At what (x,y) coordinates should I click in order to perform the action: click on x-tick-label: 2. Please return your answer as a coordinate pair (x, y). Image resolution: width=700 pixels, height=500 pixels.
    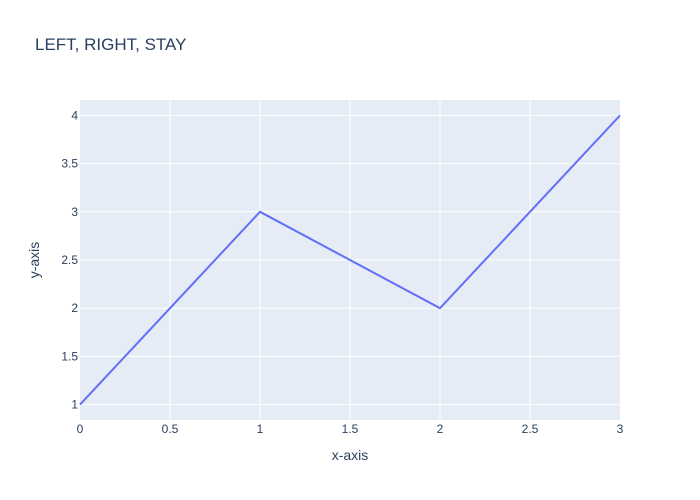
    Looking at the image, I should click on (440, 429).